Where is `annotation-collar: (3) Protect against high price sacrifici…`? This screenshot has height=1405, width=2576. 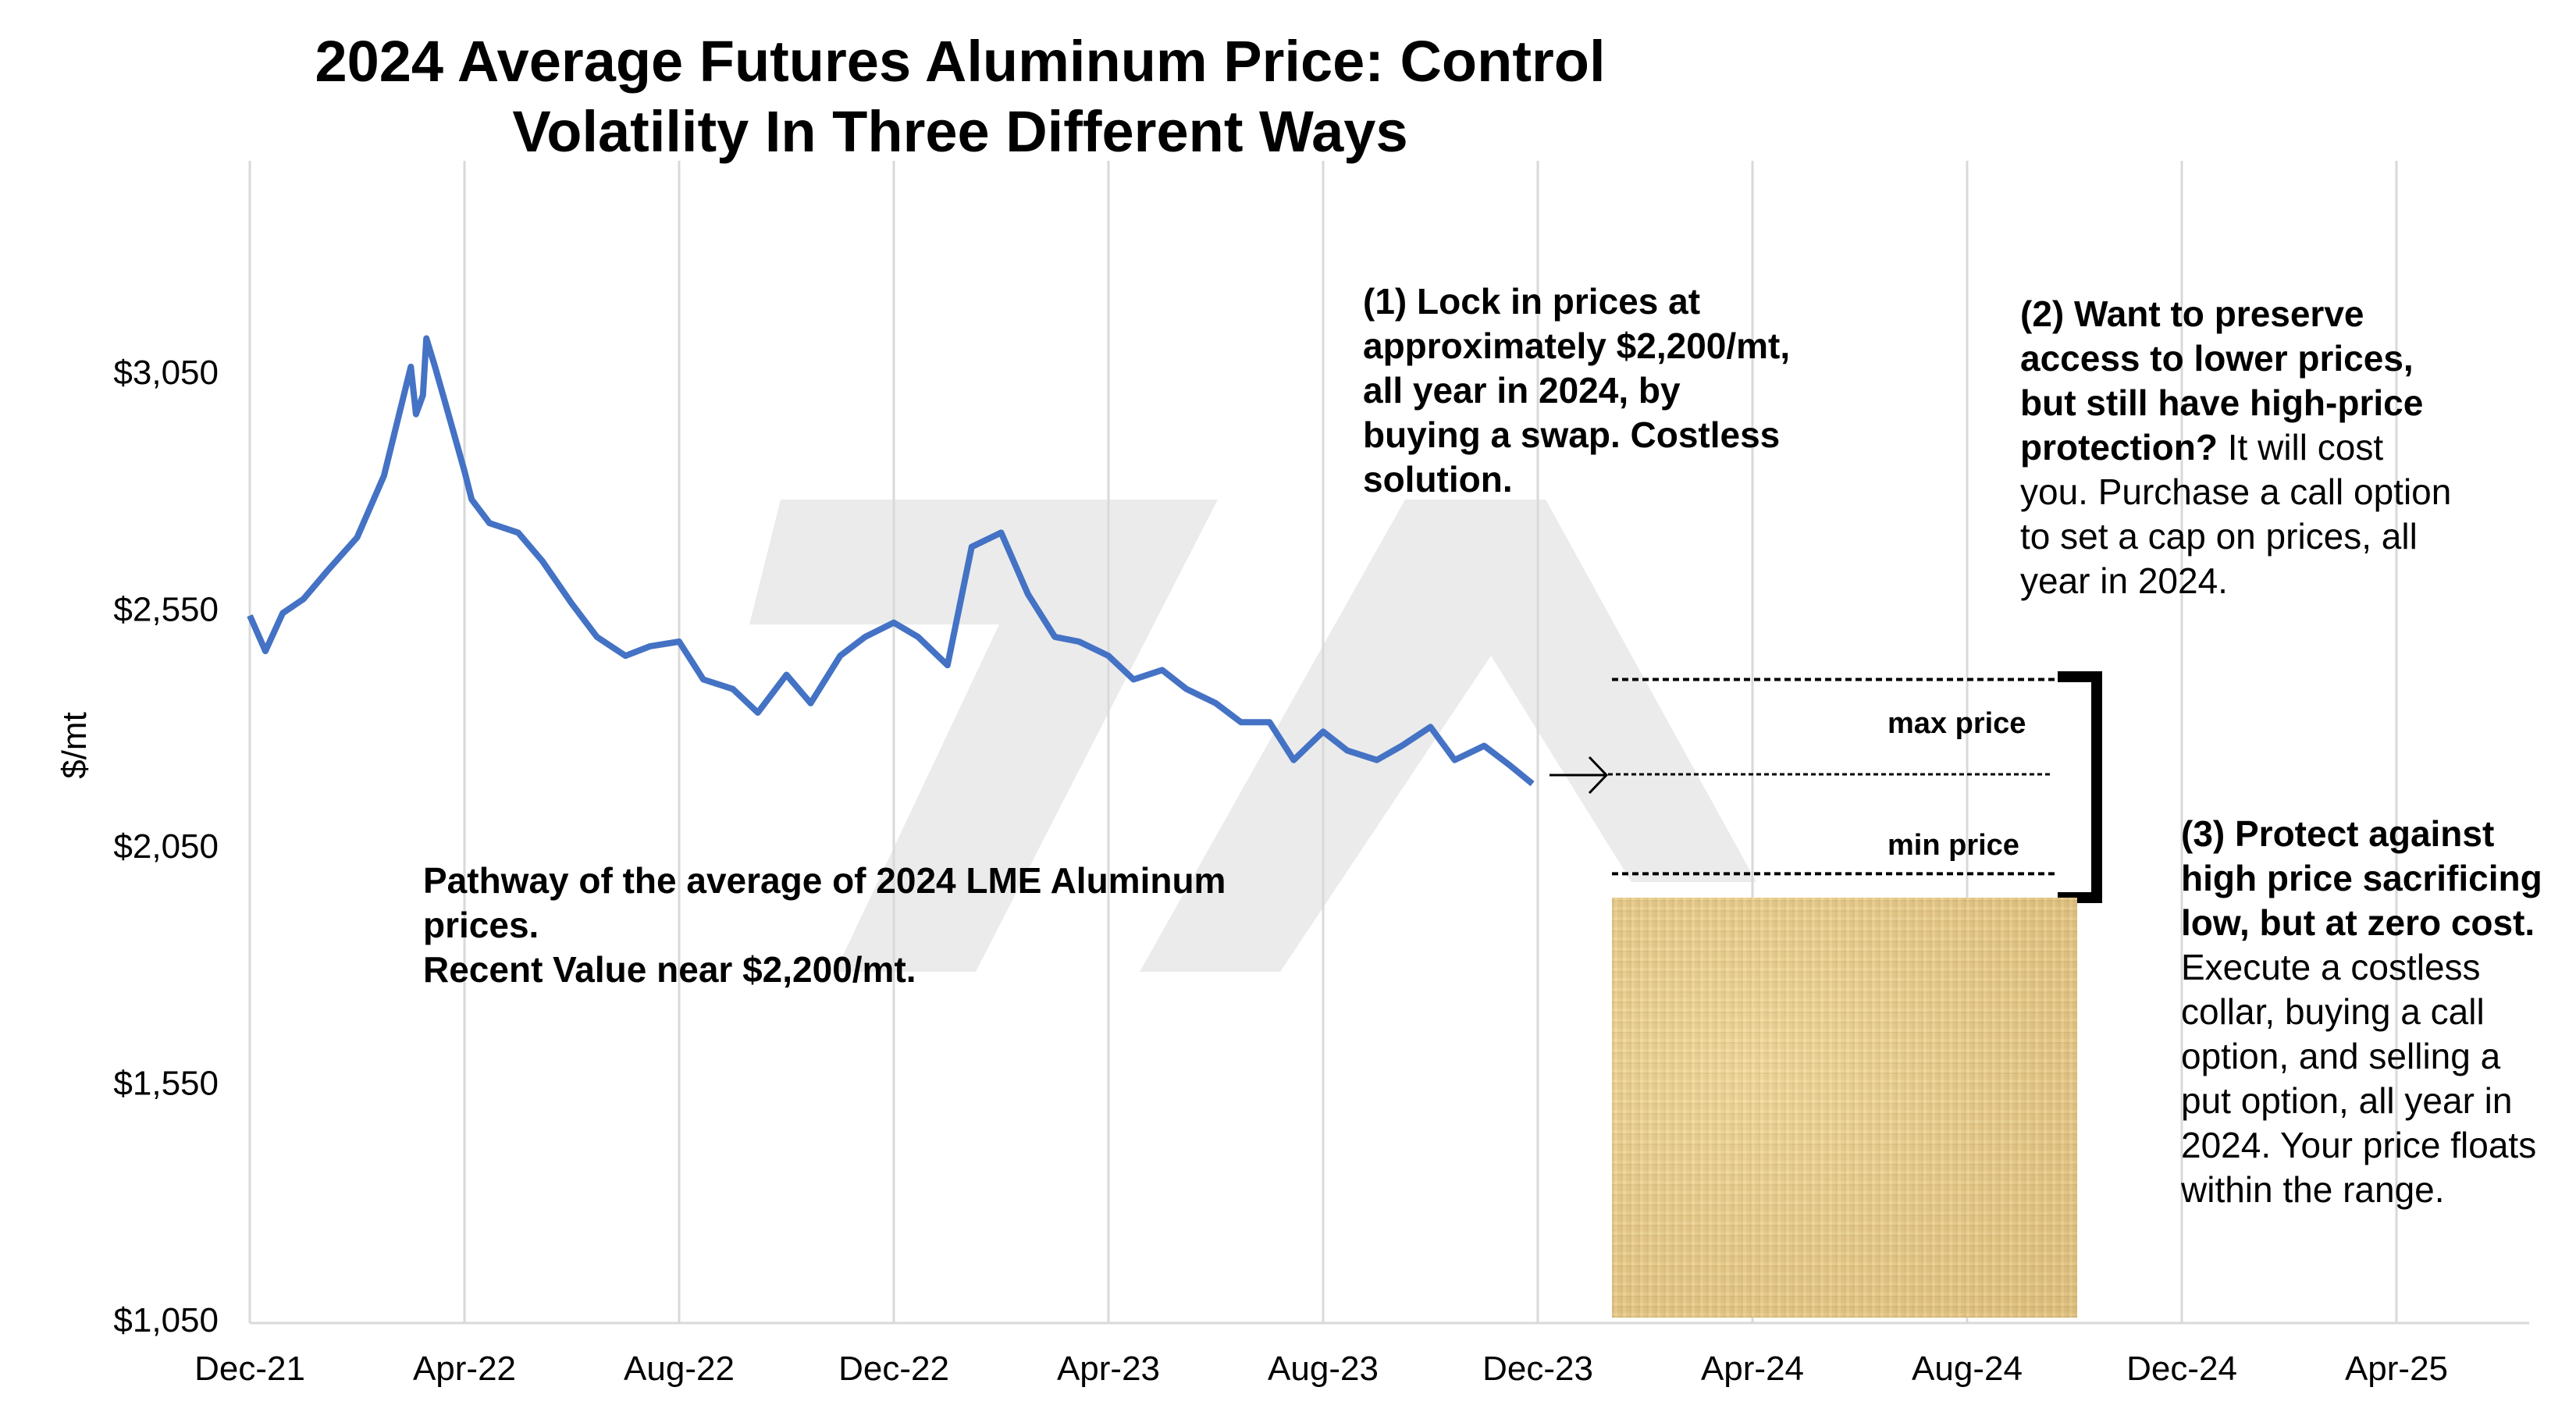 annotation-collar: (3) Protect against high price sacrifici… is located at coordinates (2364, 1012).